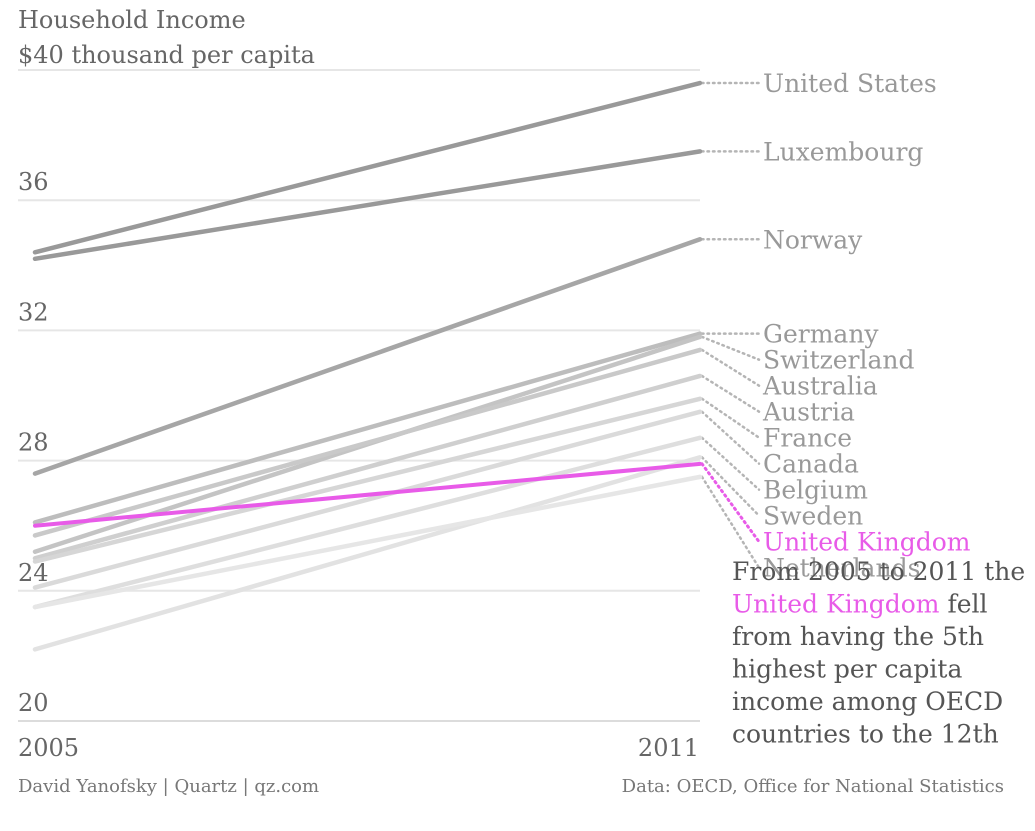 This screenshot has height=831, width=1035. Describe the element at coordinates (367, 205) in the screenshot. I see `series-line-luxembourg` at that location.